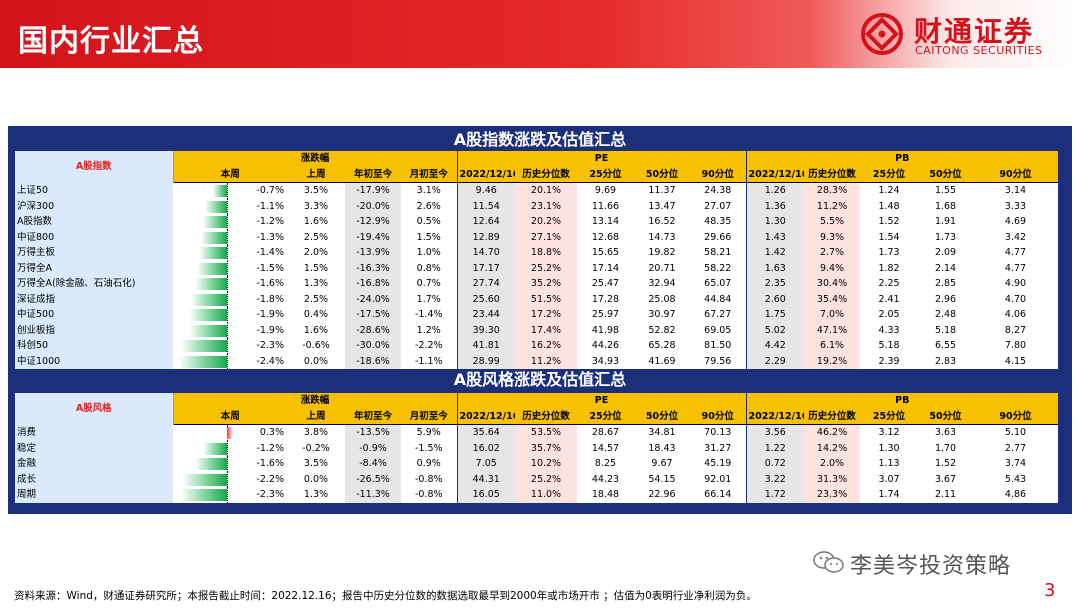  What do you see at coordinates (316, 221) in the screenshot?
I see `last-week-change: 1.6%` at bounding box center [316, 221].